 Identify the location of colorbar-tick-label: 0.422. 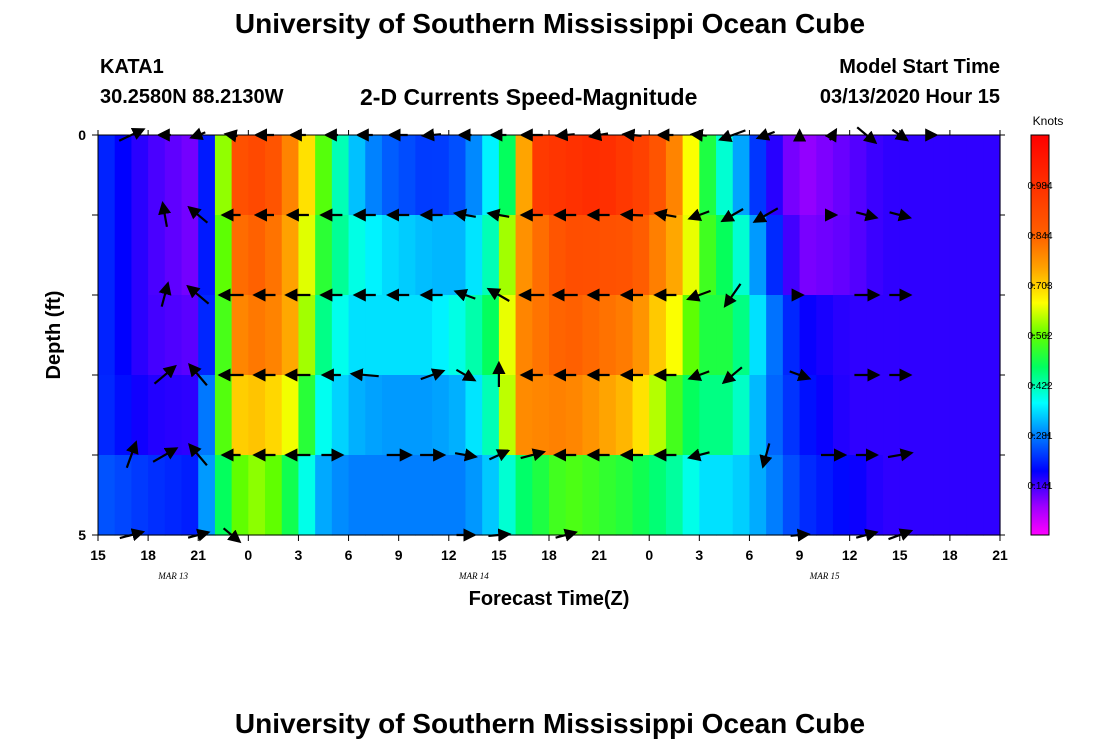
(1039, 386).